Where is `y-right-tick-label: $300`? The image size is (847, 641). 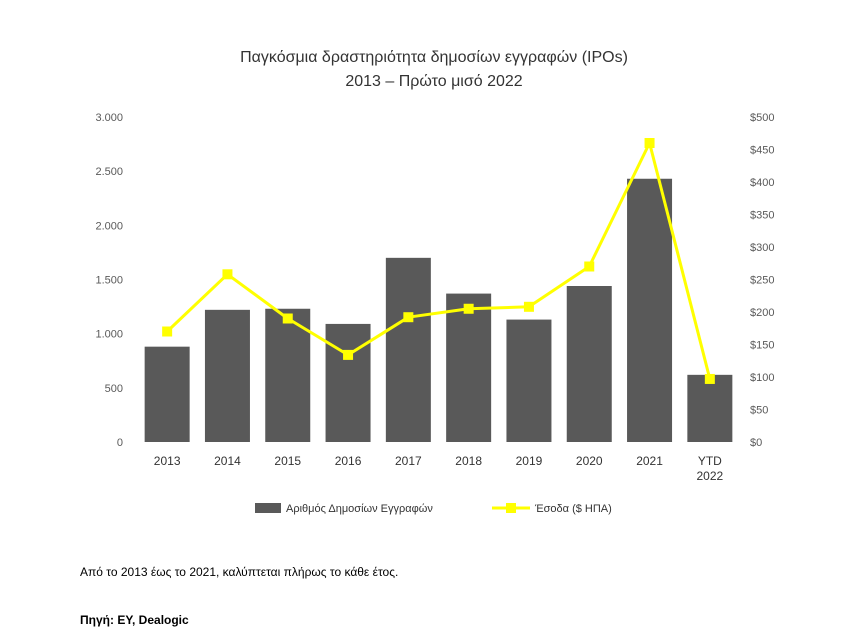
y-right-tick-label: $300 is located at coordinates (762, 248).